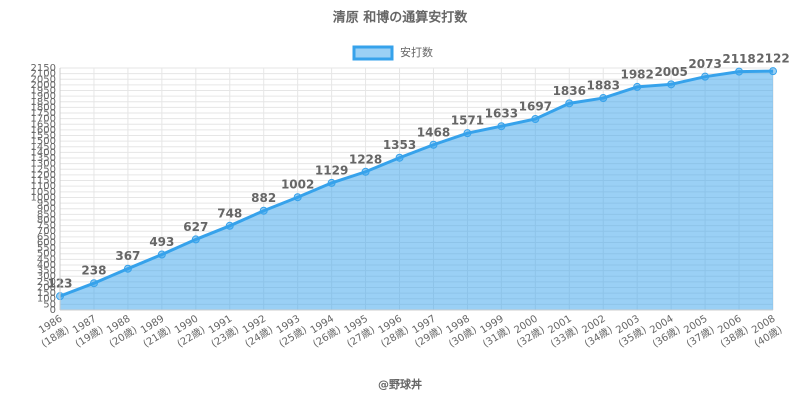  I want to click on y-tick-label: 2150, so click(43, 68).